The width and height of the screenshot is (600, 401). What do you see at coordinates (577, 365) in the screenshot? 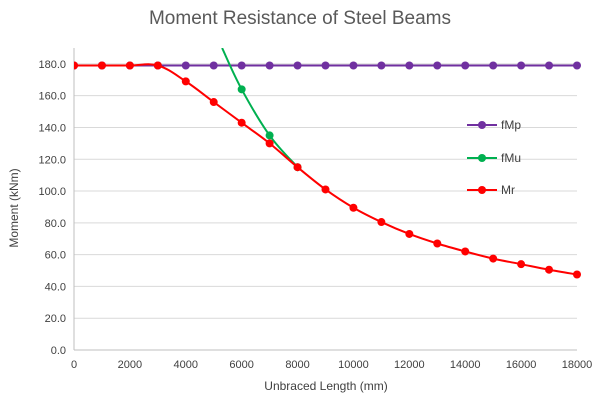
I see `x-tick-label: 18000` at bounding box center [577, 365].